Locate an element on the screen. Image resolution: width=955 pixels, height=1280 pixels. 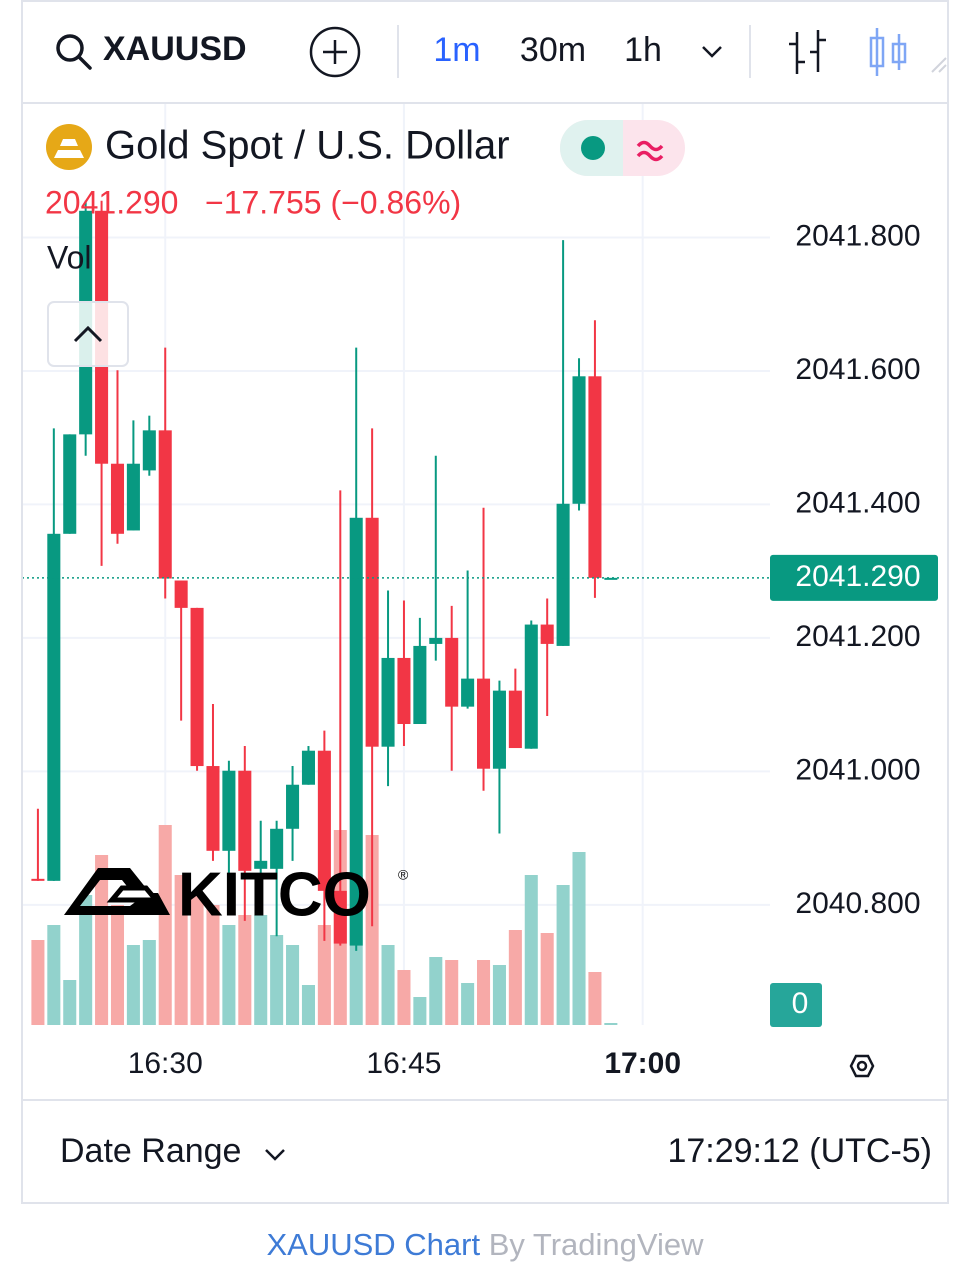
interval-button: 1m is located at coordinates (456, 50).